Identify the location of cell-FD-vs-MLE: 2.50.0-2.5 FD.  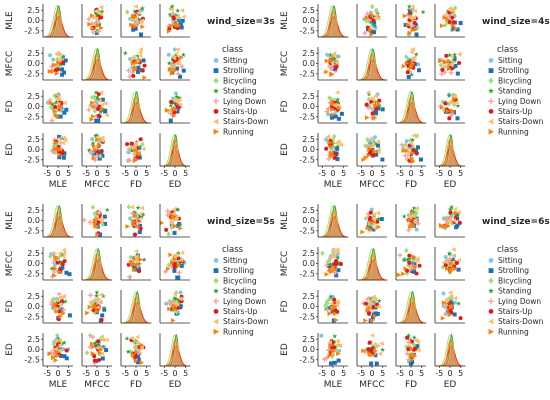
(39, 107).